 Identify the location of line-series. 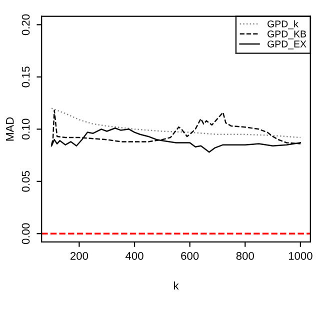
(176, 123).